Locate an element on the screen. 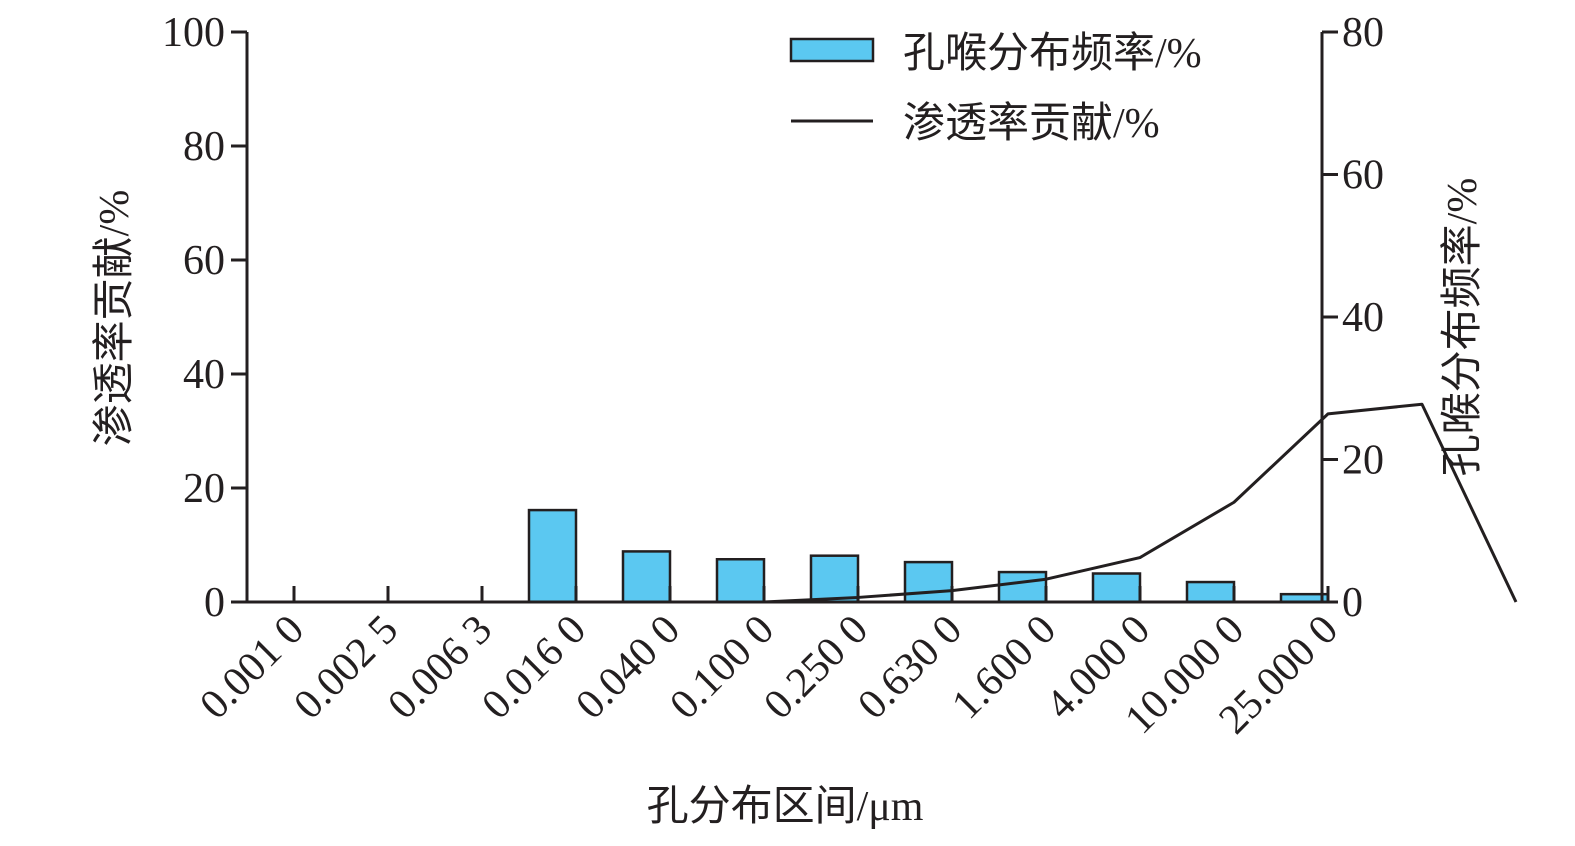 The image size is (1575, 846). left-tick-label: 40 is located at coordinates (204, 375).